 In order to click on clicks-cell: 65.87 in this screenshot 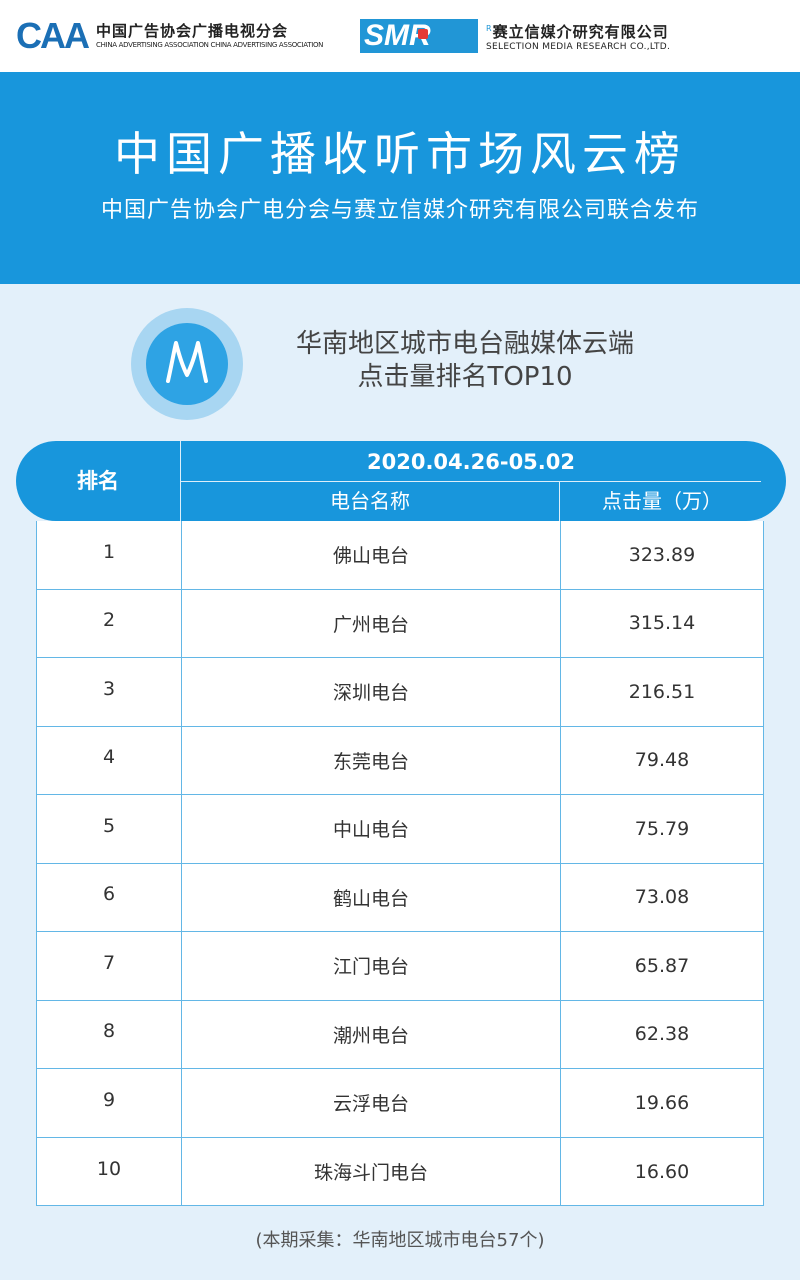, I will do `click(661, 966)`.